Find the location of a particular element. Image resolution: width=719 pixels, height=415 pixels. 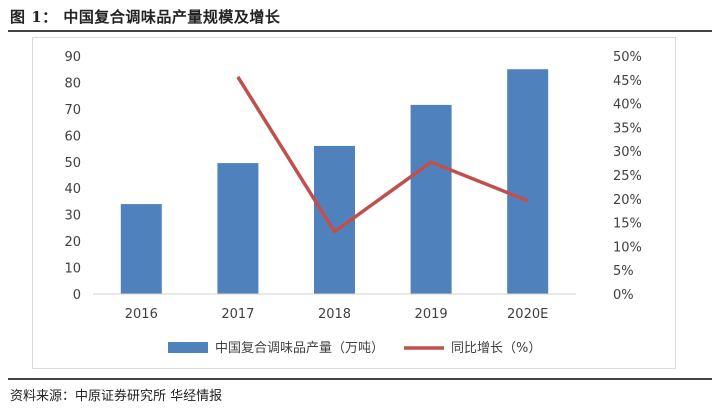

left-axis-tick-label: 90 is located at coordinates (72, 57).